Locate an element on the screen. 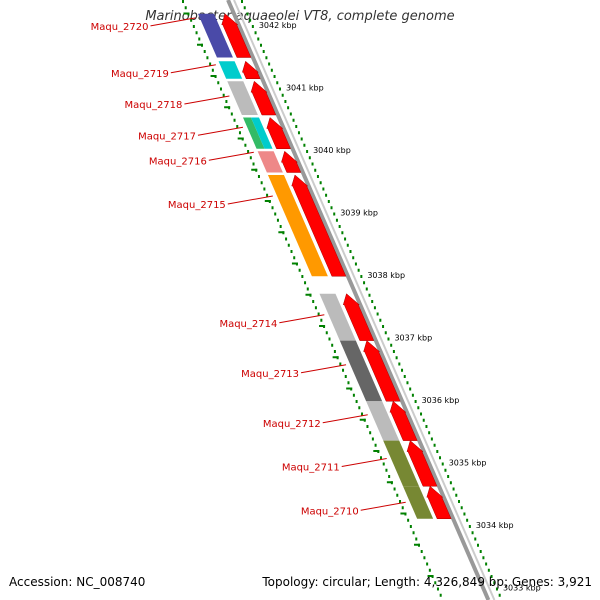 The image size is (600, 600). gene-label: Maqu_2718 is located at coordinates (154, 105).